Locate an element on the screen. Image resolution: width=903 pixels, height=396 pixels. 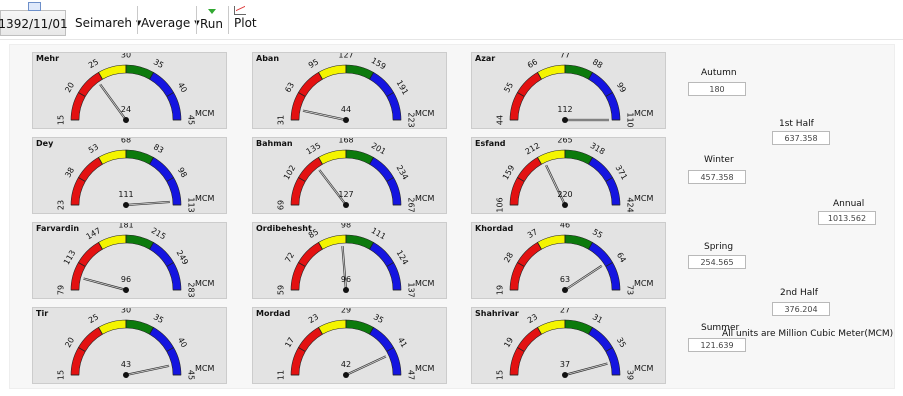
chart-icon is located at coordinates (240, 10).